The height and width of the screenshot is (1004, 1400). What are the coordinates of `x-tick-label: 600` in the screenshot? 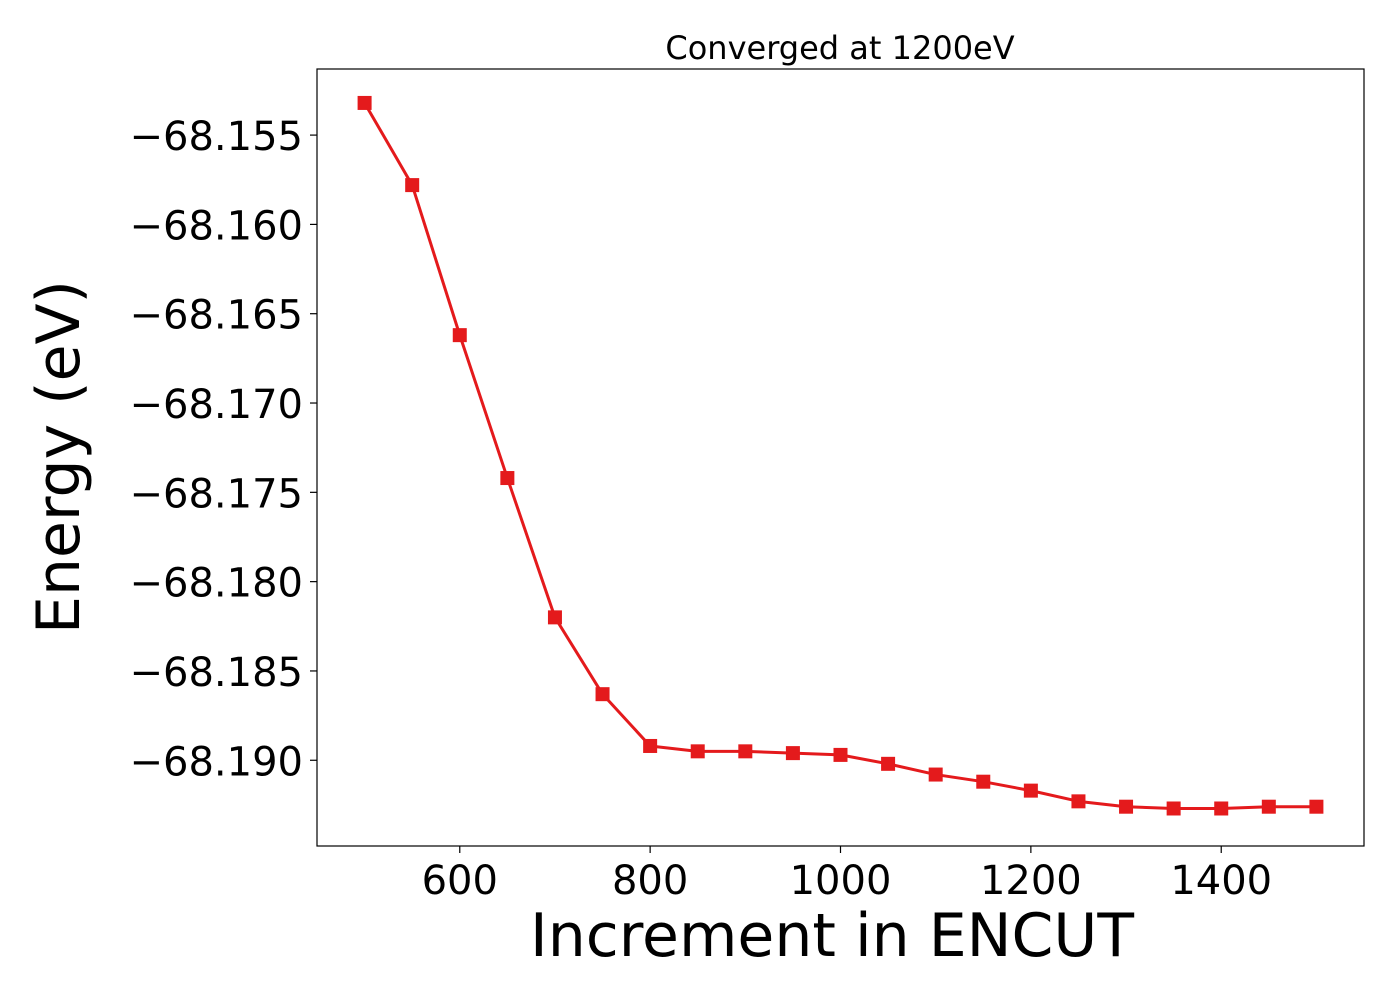 It's located at (460, 881).